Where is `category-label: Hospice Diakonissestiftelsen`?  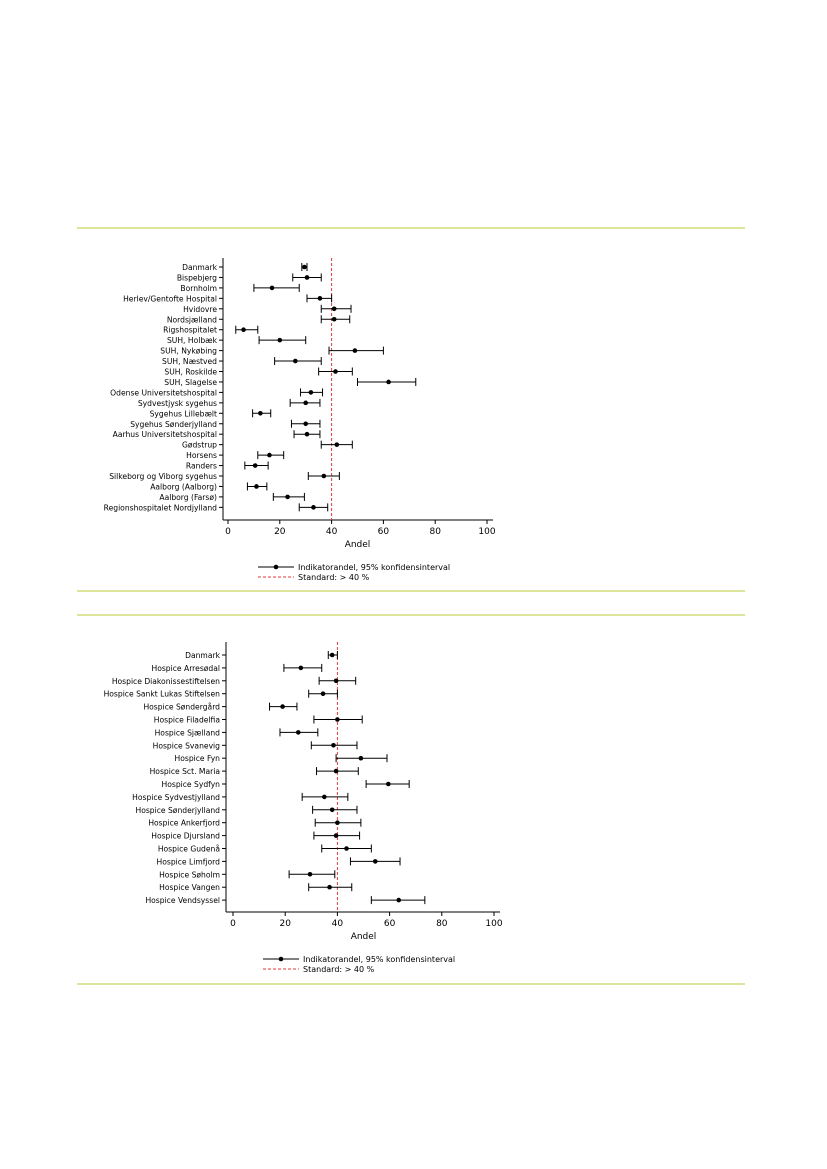 category-label: Hospice Diakonissestiftelsen is located at coordinates (166, 681).